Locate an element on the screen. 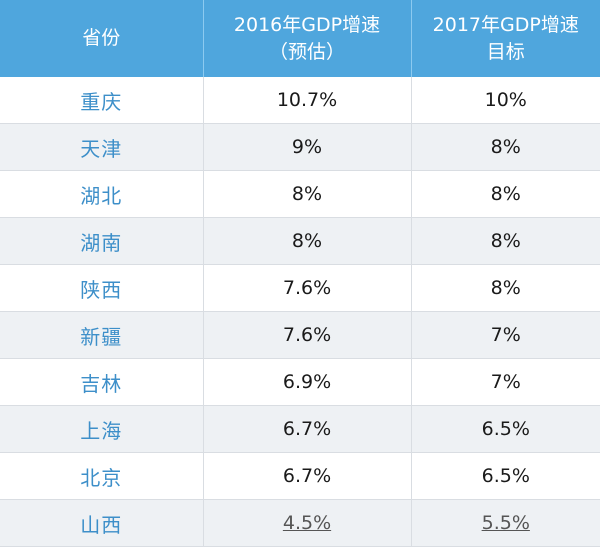 The image size is (600, 548). gdp-2016-cell: 10.7% is located at coordinates (307, 100).